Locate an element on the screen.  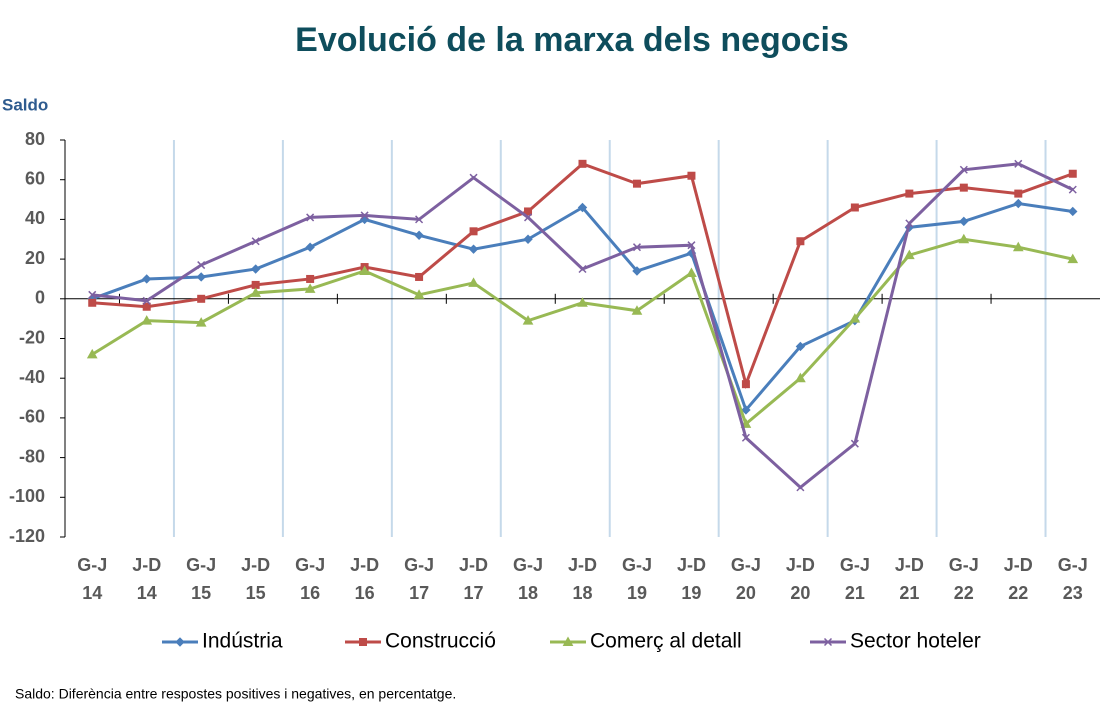
legend-label: Sector hoteler is located at coordinates (915, 641).